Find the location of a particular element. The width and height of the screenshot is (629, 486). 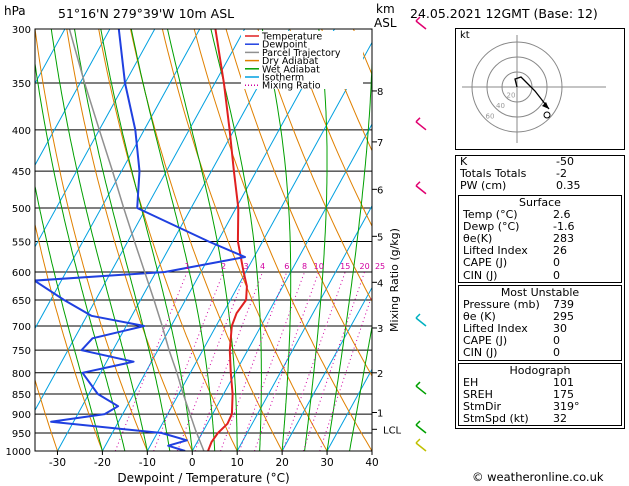

surface-label: Temp (°C) is located at coordinates (490, 214).